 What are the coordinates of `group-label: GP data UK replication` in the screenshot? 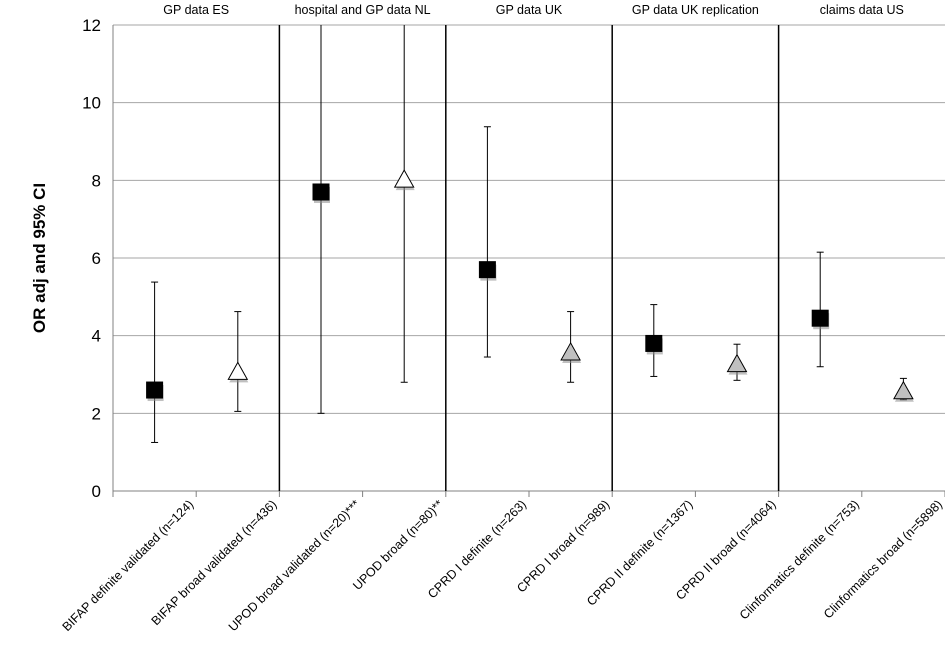 It's located at (695, 10).